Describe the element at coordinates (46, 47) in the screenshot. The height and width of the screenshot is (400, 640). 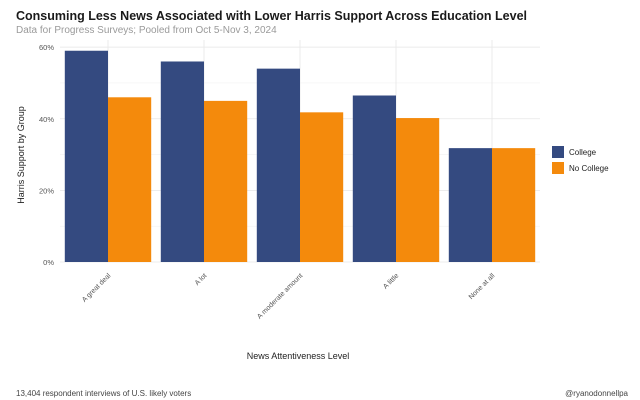
I see `y-tick-label: 60%` at that location.